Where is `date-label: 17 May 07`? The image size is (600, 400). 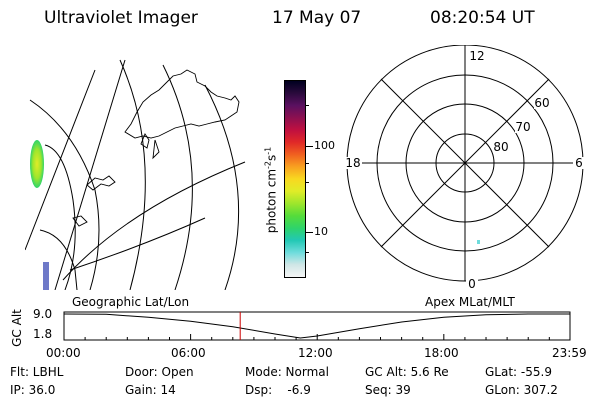
date-label: 17 May 07 is located at coordinates (317, 18).